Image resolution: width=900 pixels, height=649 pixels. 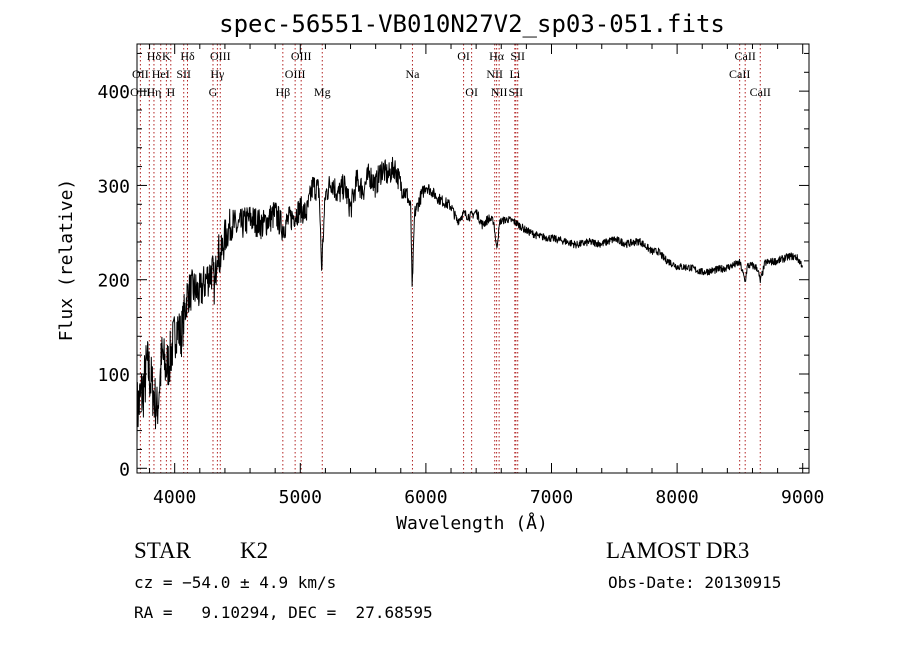 I want to click on line-label: Hβ, so click(x=282, y=92).